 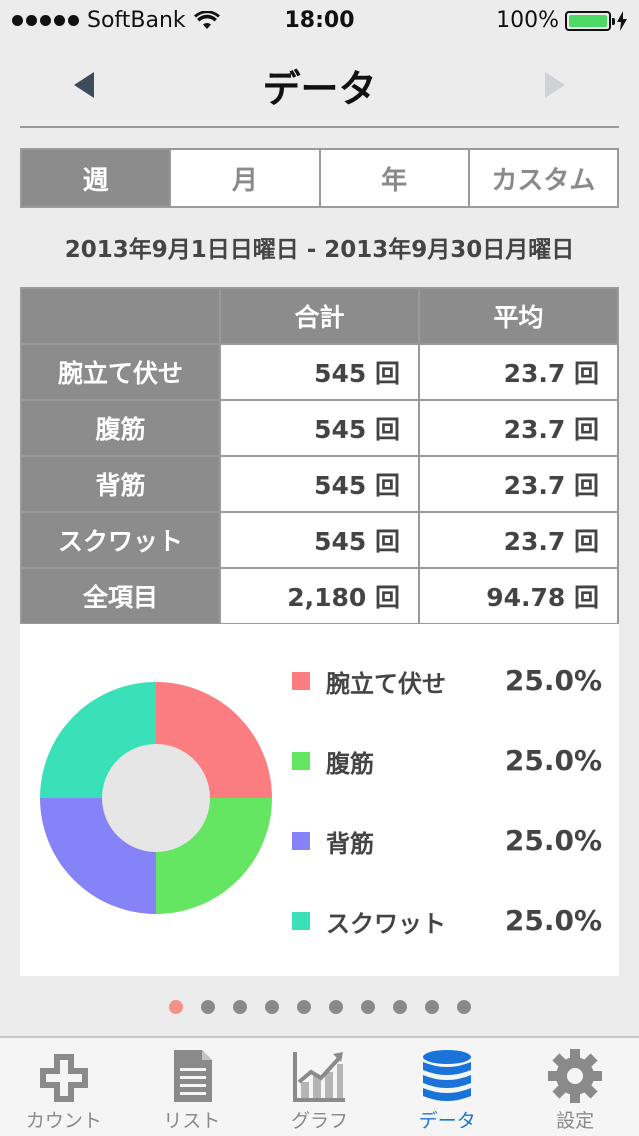 I want to click on legend-label: スクワット, so click(x=386, y=924).